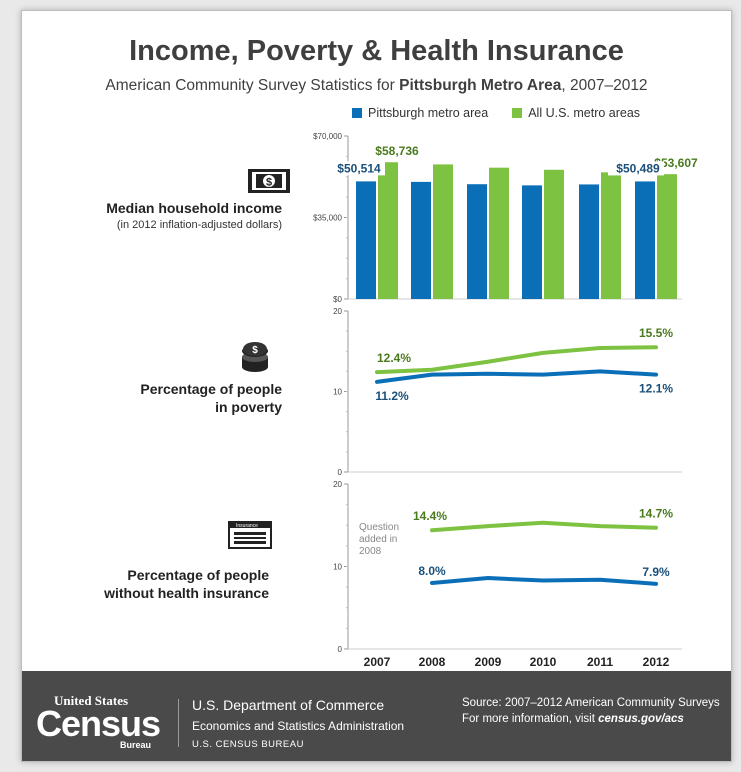  Describe the element at coordinates (394, 358) in the screenshot. I see `data-label-us-1-2007: 12.4%` at that location.